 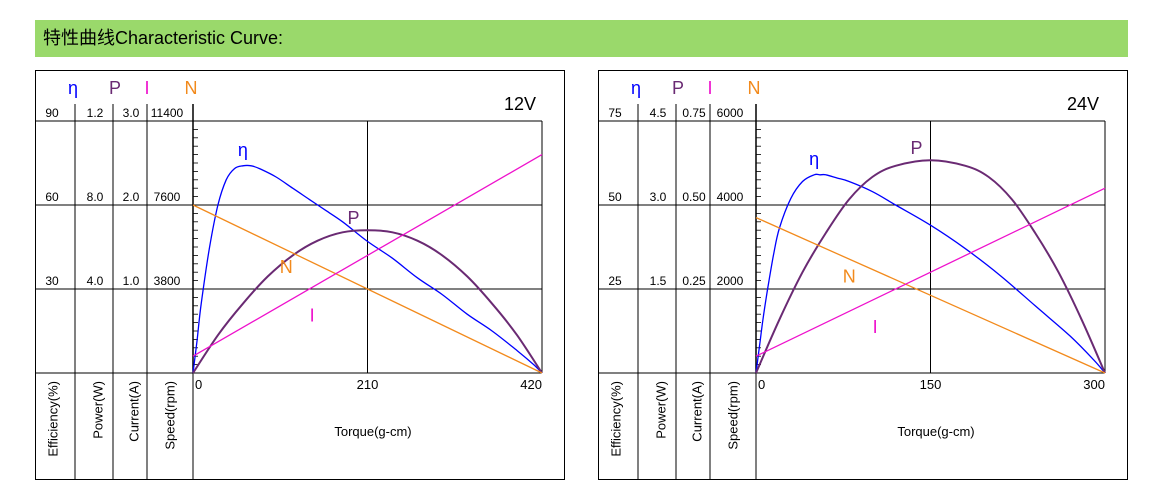 I want to click on y-tick-label: 4.0, so click(x=95, y=281).